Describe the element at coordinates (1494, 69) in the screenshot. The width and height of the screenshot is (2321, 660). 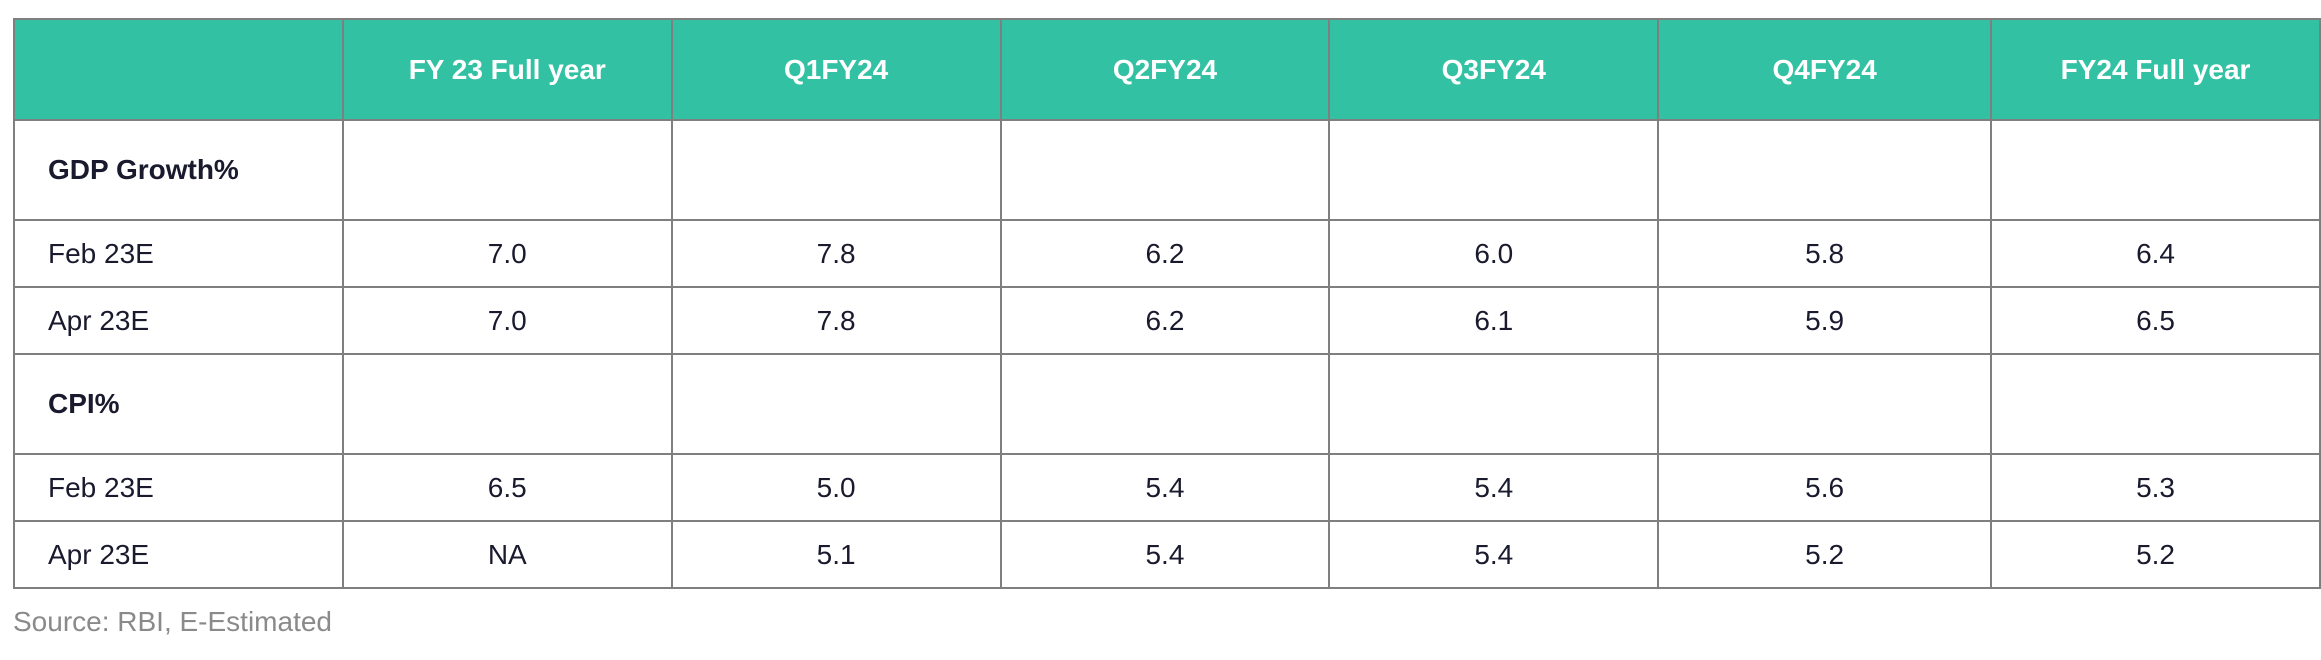
I see `column-header: Q3FY24` at that location.